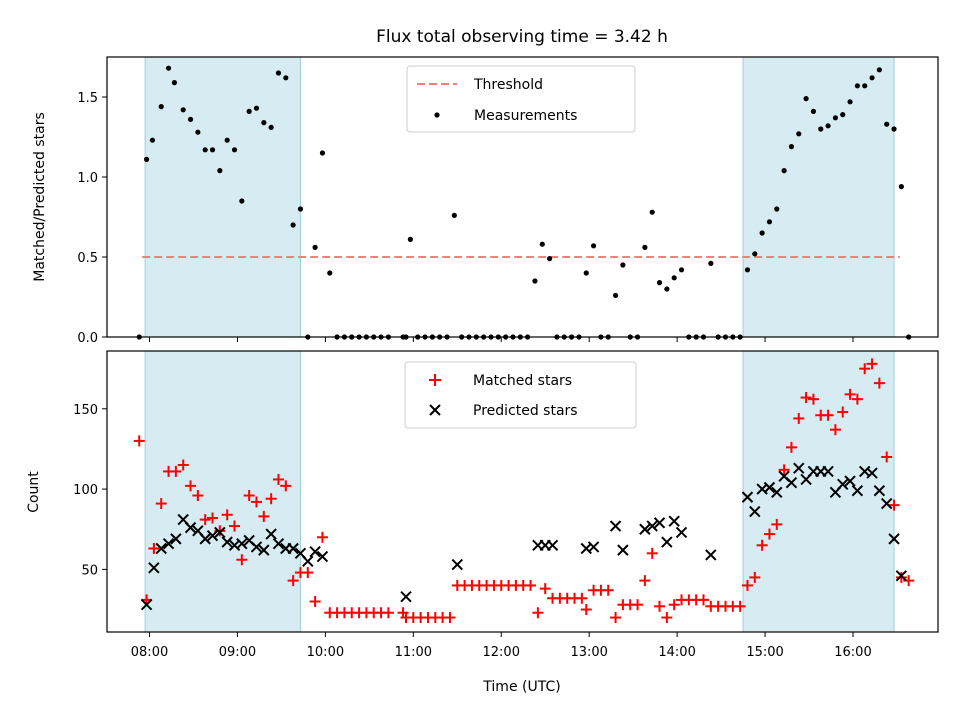  Describe the element at coordinates (818, 491) in the screenshot. I see `shaded-band` at that location.